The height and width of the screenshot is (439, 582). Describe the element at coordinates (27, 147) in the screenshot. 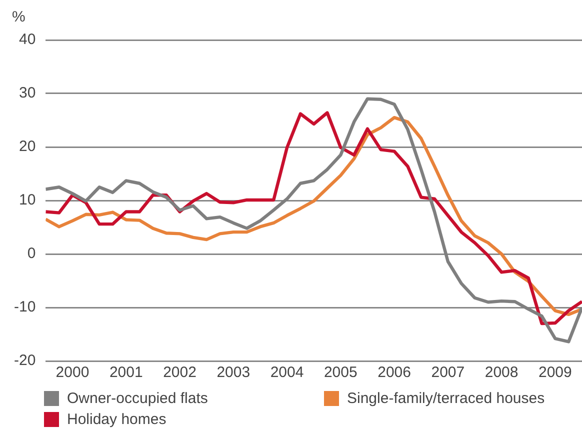

I see `y-tick-label: 20` at that location.